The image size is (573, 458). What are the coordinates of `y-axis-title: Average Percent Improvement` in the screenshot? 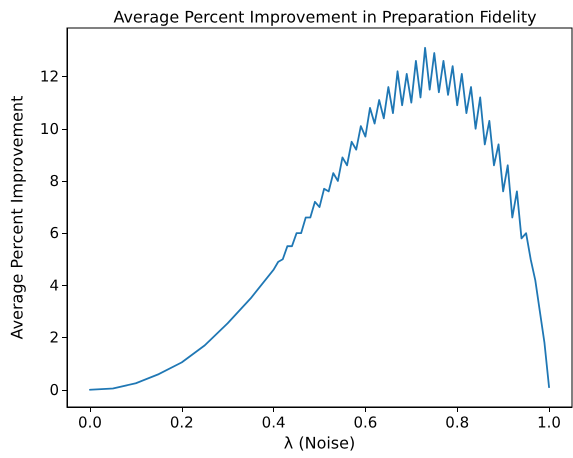 It's located at (17, 218).